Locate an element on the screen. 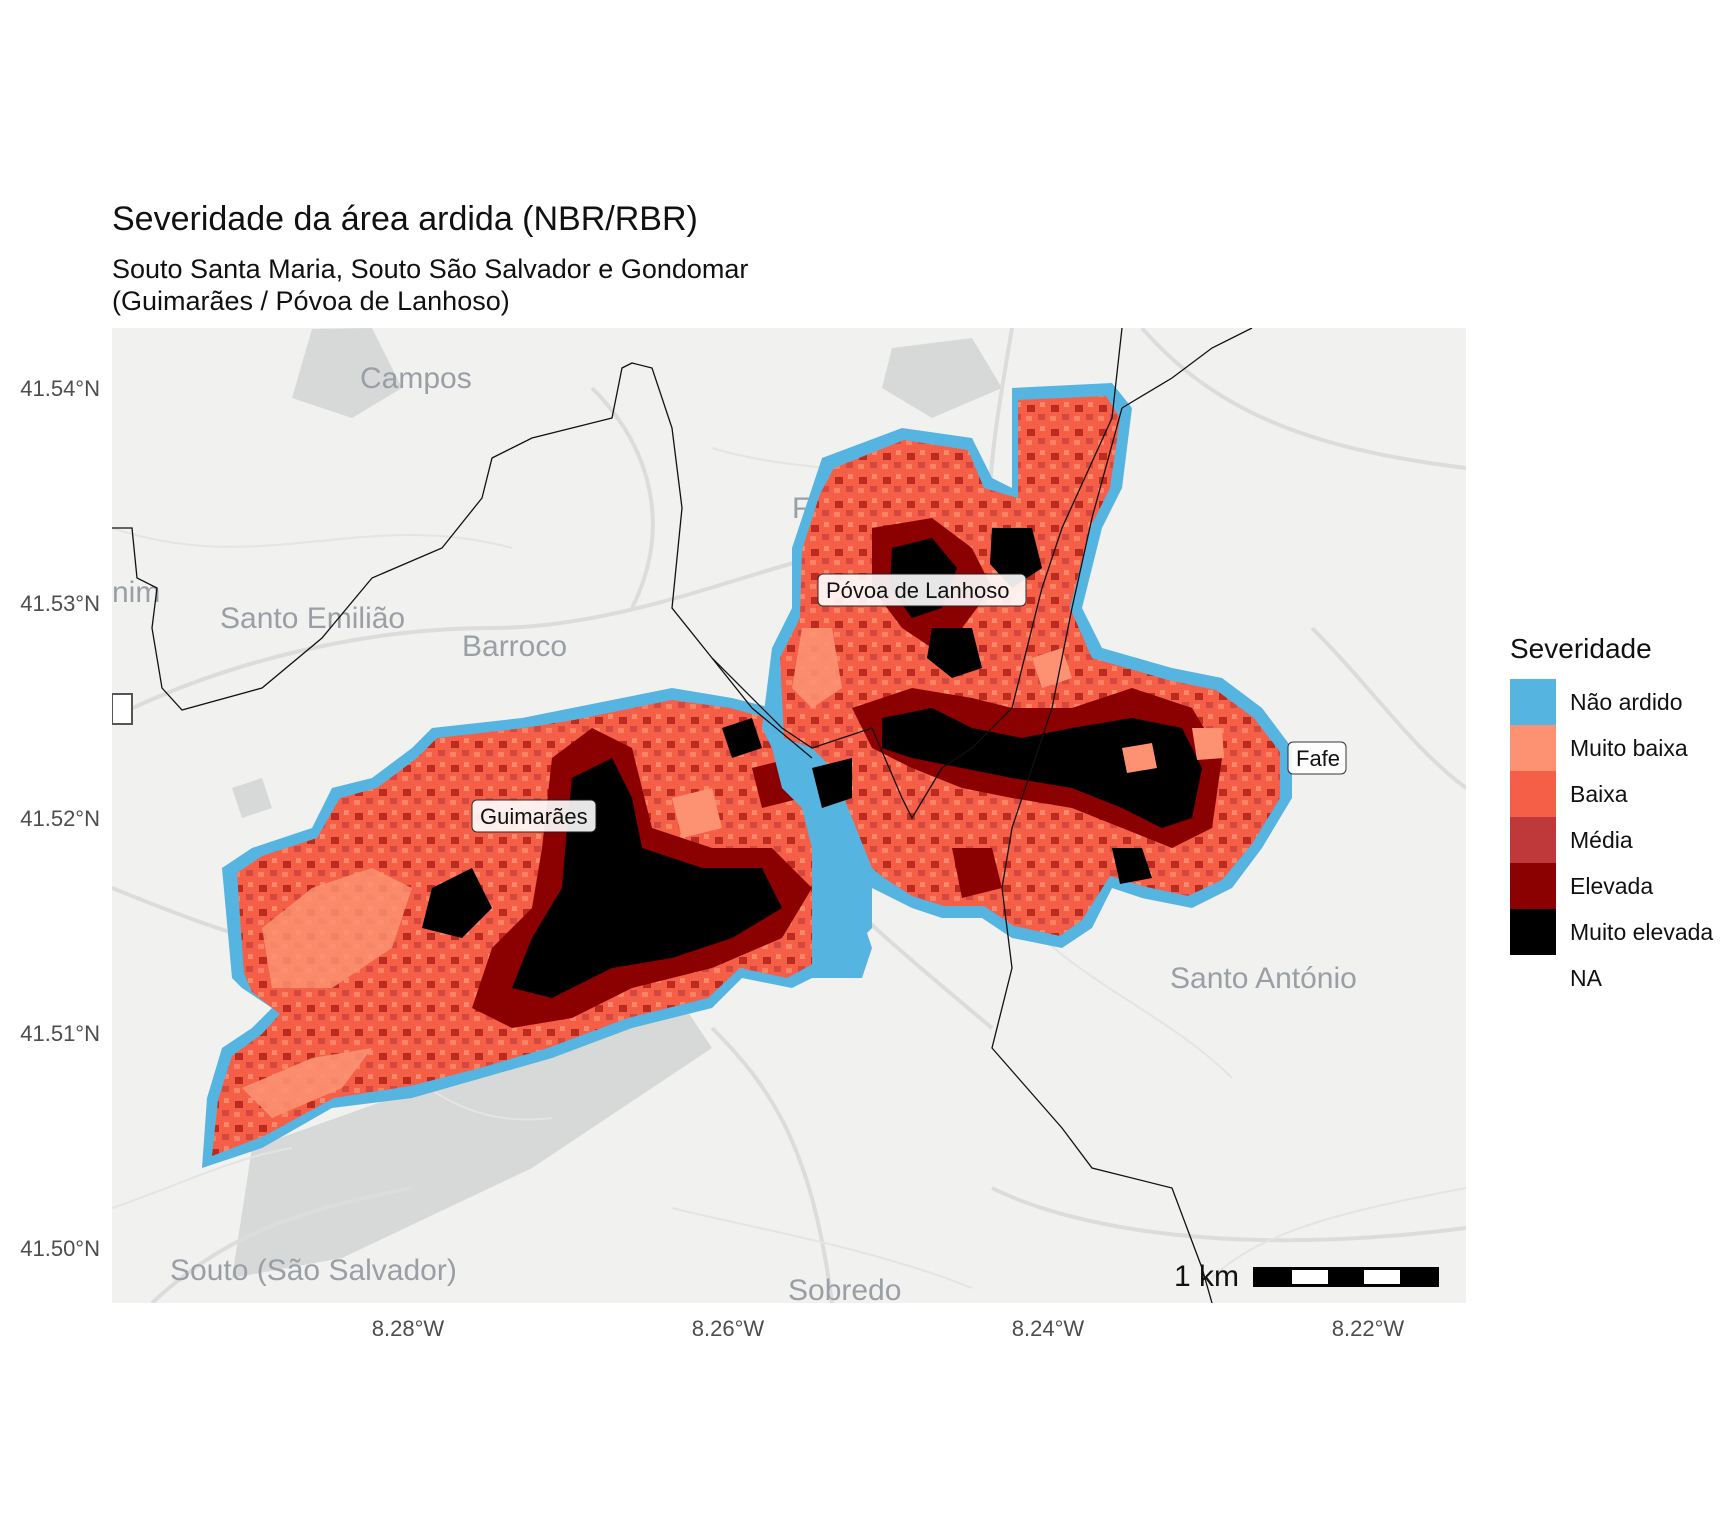 The height and width of the screenshot is (1536, 1728). town-label-guimaraes-text: Guimarães is located at coordinates (534, 816).